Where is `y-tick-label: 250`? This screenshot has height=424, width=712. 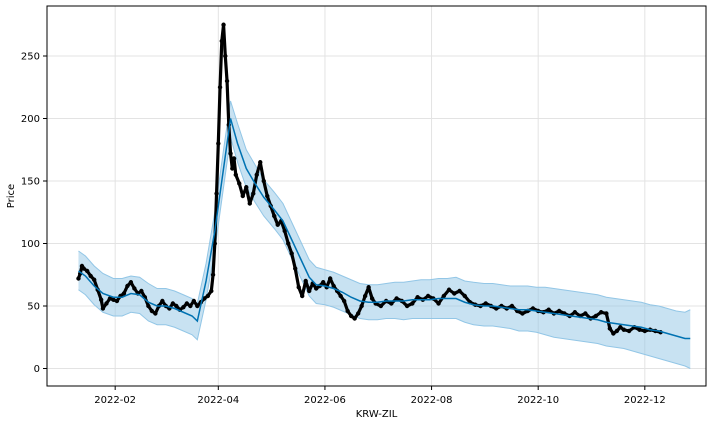 y-tick-label: 250 is located at coordinates (30, 57).